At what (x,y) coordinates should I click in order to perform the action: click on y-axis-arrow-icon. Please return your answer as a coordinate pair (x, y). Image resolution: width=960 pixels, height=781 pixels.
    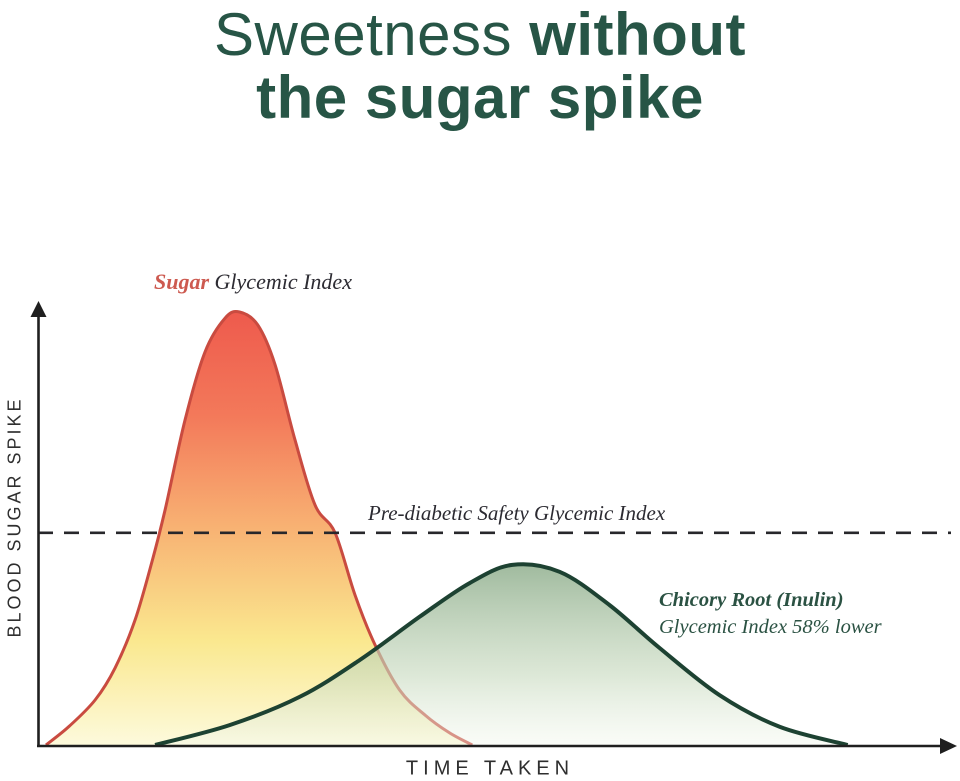
    Looking at the image, I should click on (38, 309).